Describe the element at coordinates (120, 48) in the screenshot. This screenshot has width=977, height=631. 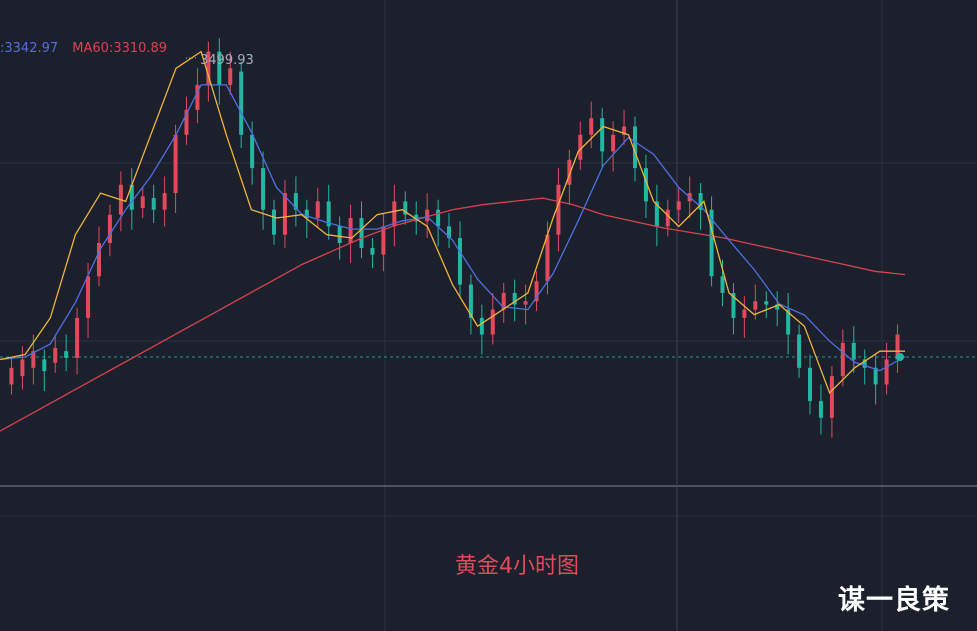
I see `ma60-value: MA60:3310.89` at that location.